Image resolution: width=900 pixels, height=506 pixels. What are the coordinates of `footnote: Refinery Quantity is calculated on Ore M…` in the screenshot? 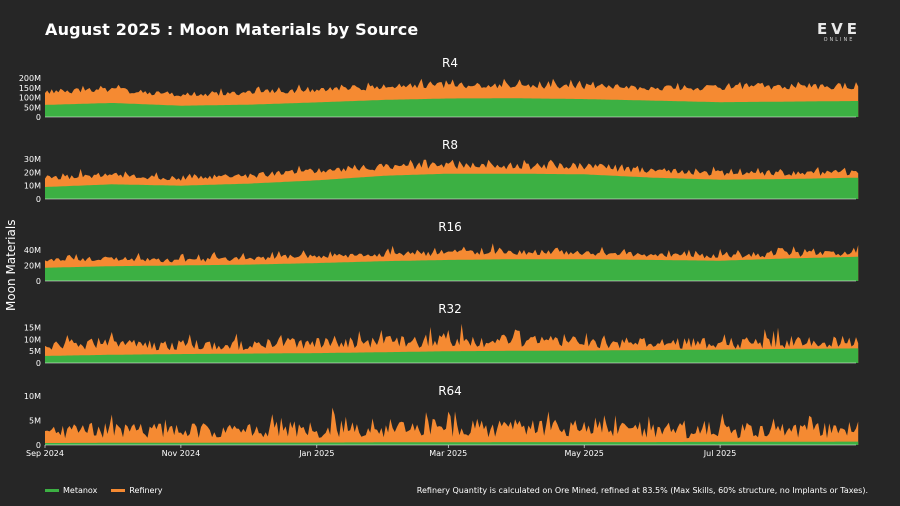 It's located at (642, 490).